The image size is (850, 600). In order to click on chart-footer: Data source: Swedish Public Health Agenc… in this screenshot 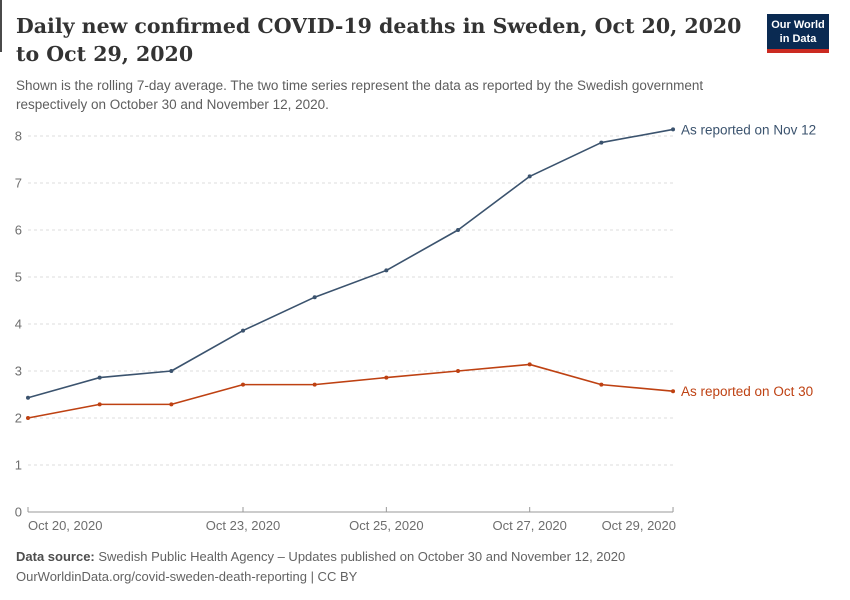, I will do `click(416, 567)`.